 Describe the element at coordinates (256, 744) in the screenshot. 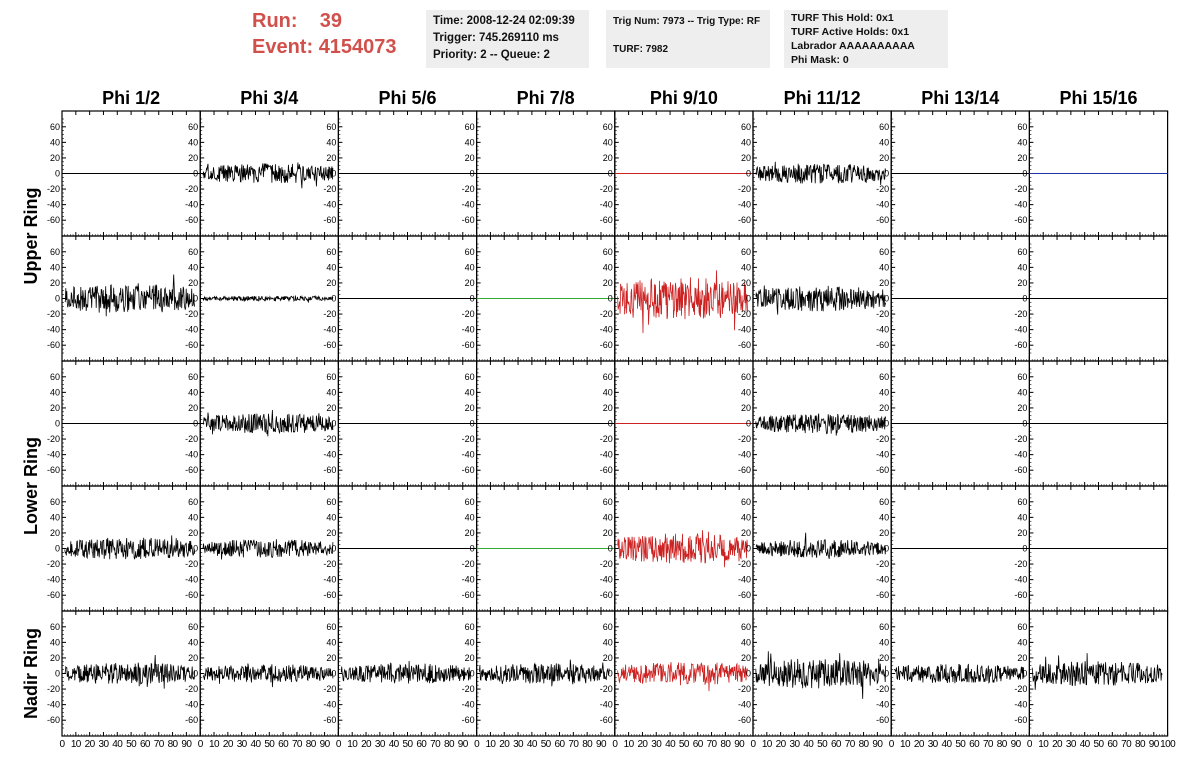

I see `x-tick-label: 40` at that location.